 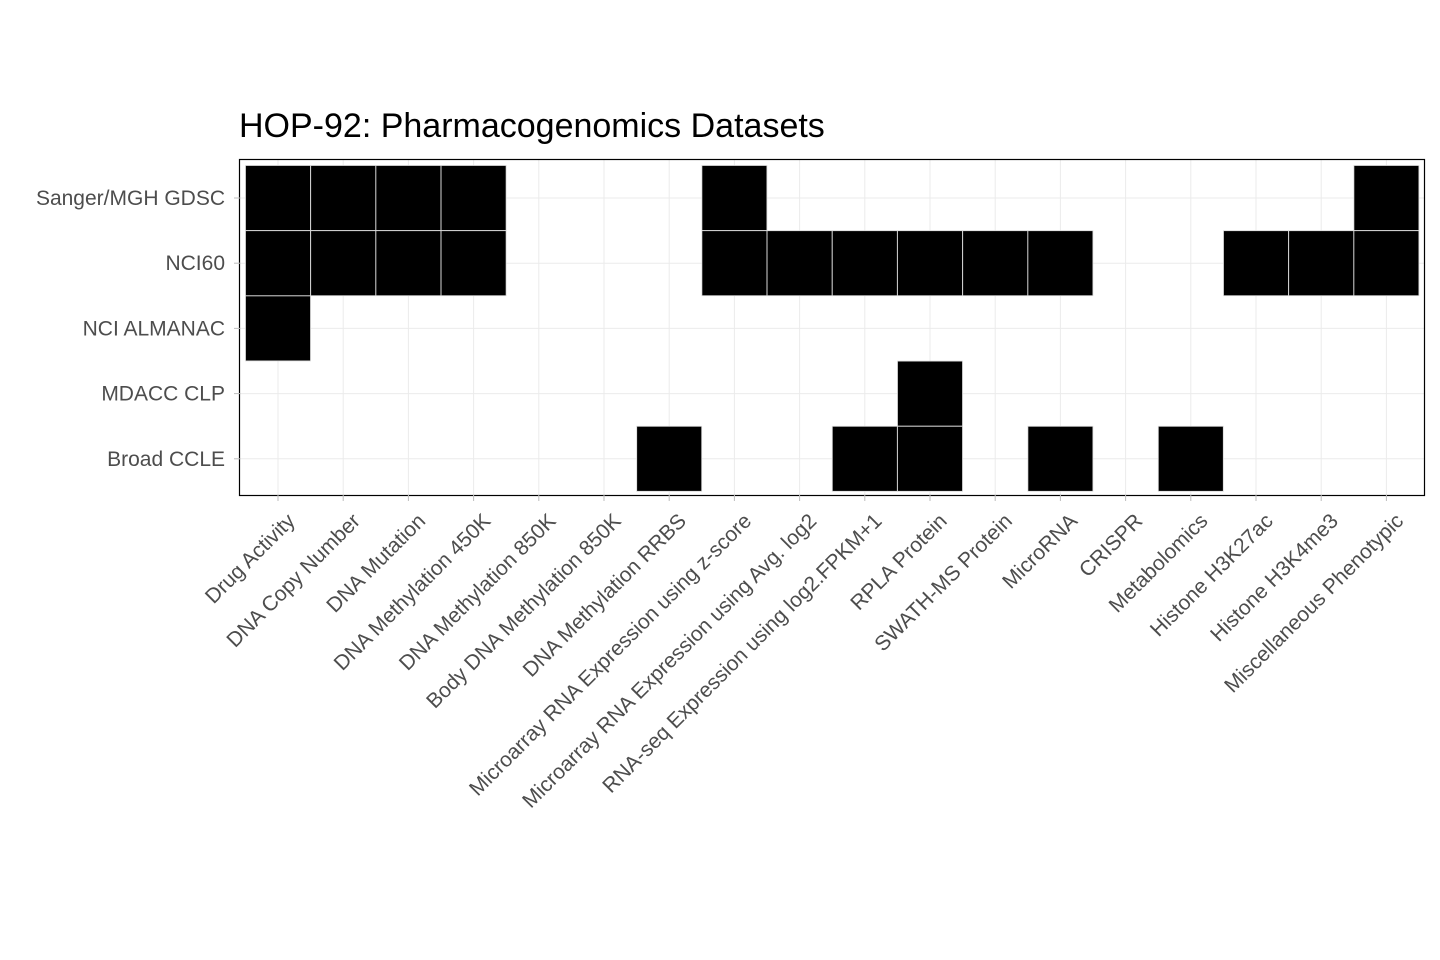 What do you see at coordinates (473, 263) in the screenshot?
I see `heatmap-cell-nci60-dna-methylation-450k` at bounding box center [473, 263].